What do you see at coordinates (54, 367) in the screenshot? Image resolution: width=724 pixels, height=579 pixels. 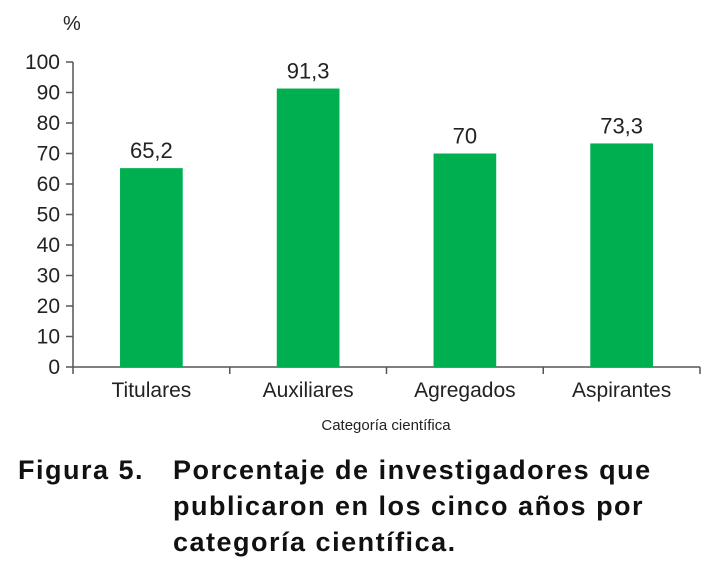 I see `y-tick-label: 0` at bounding box center [54, 367].